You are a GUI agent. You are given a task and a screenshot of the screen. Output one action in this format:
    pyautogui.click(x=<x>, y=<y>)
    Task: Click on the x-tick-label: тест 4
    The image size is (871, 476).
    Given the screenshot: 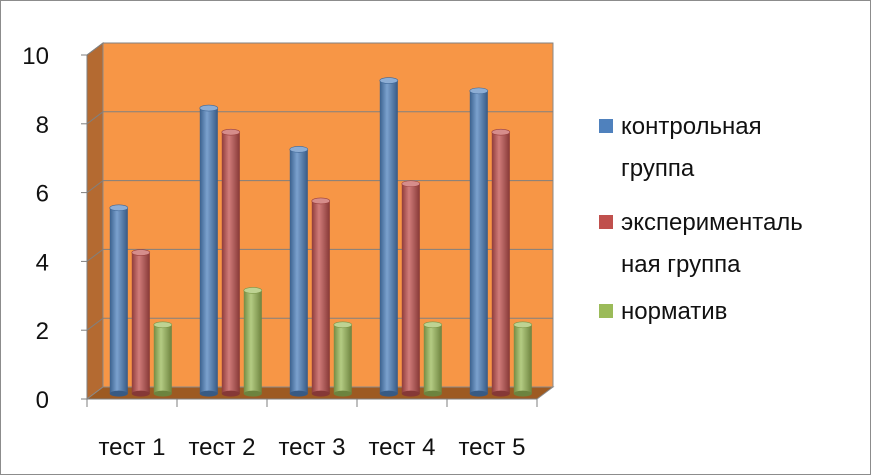 What is the action you would take?
    pyautogui.click(x=401, y=447)
    